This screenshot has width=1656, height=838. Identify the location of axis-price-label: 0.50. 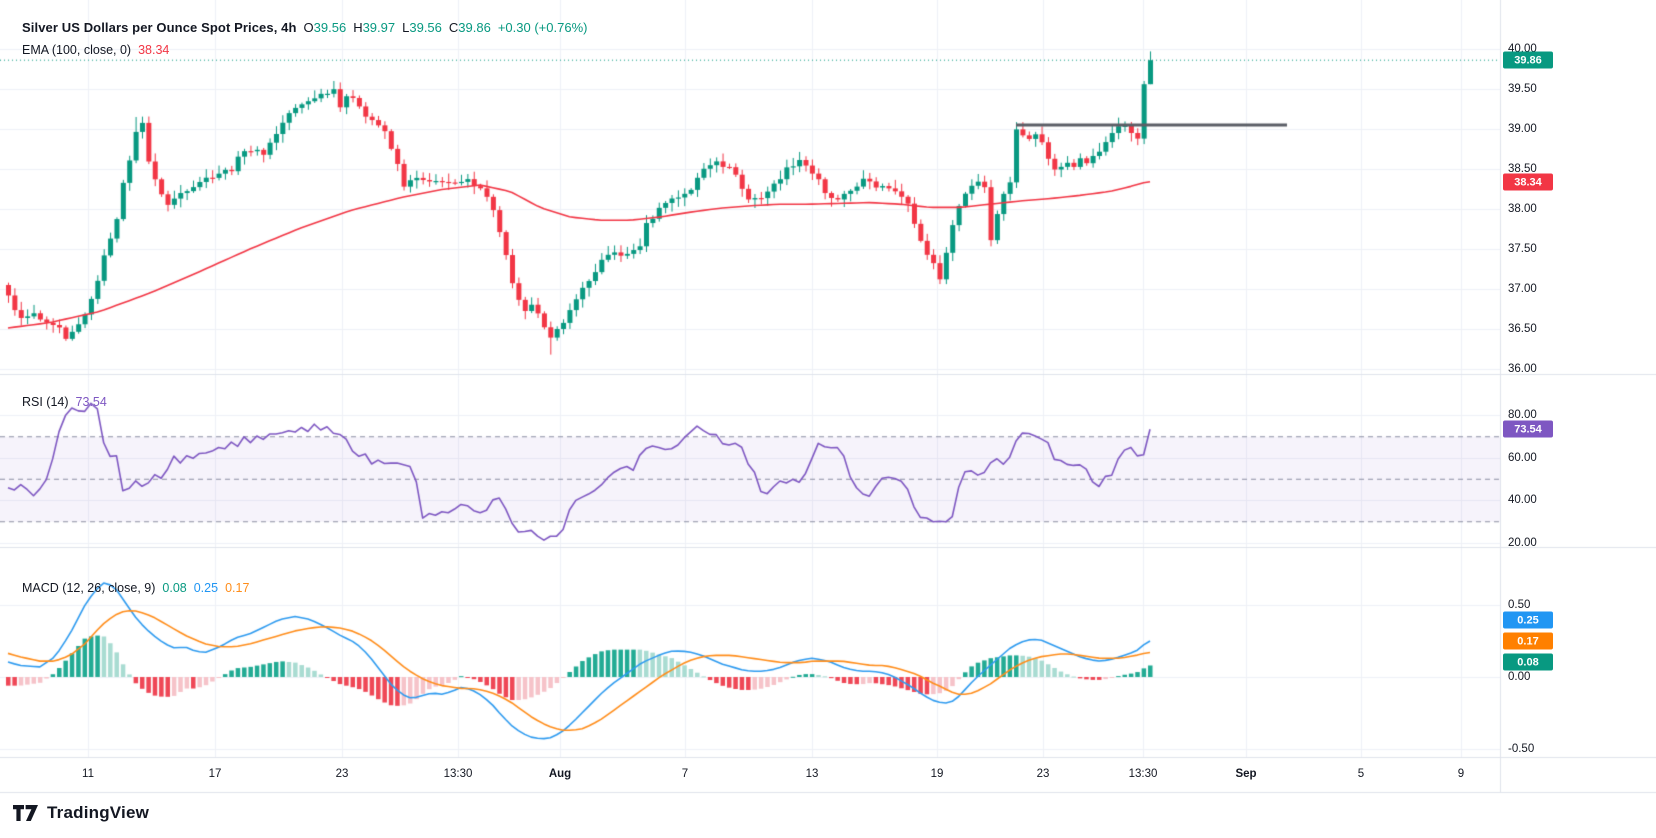
(1519, 605).